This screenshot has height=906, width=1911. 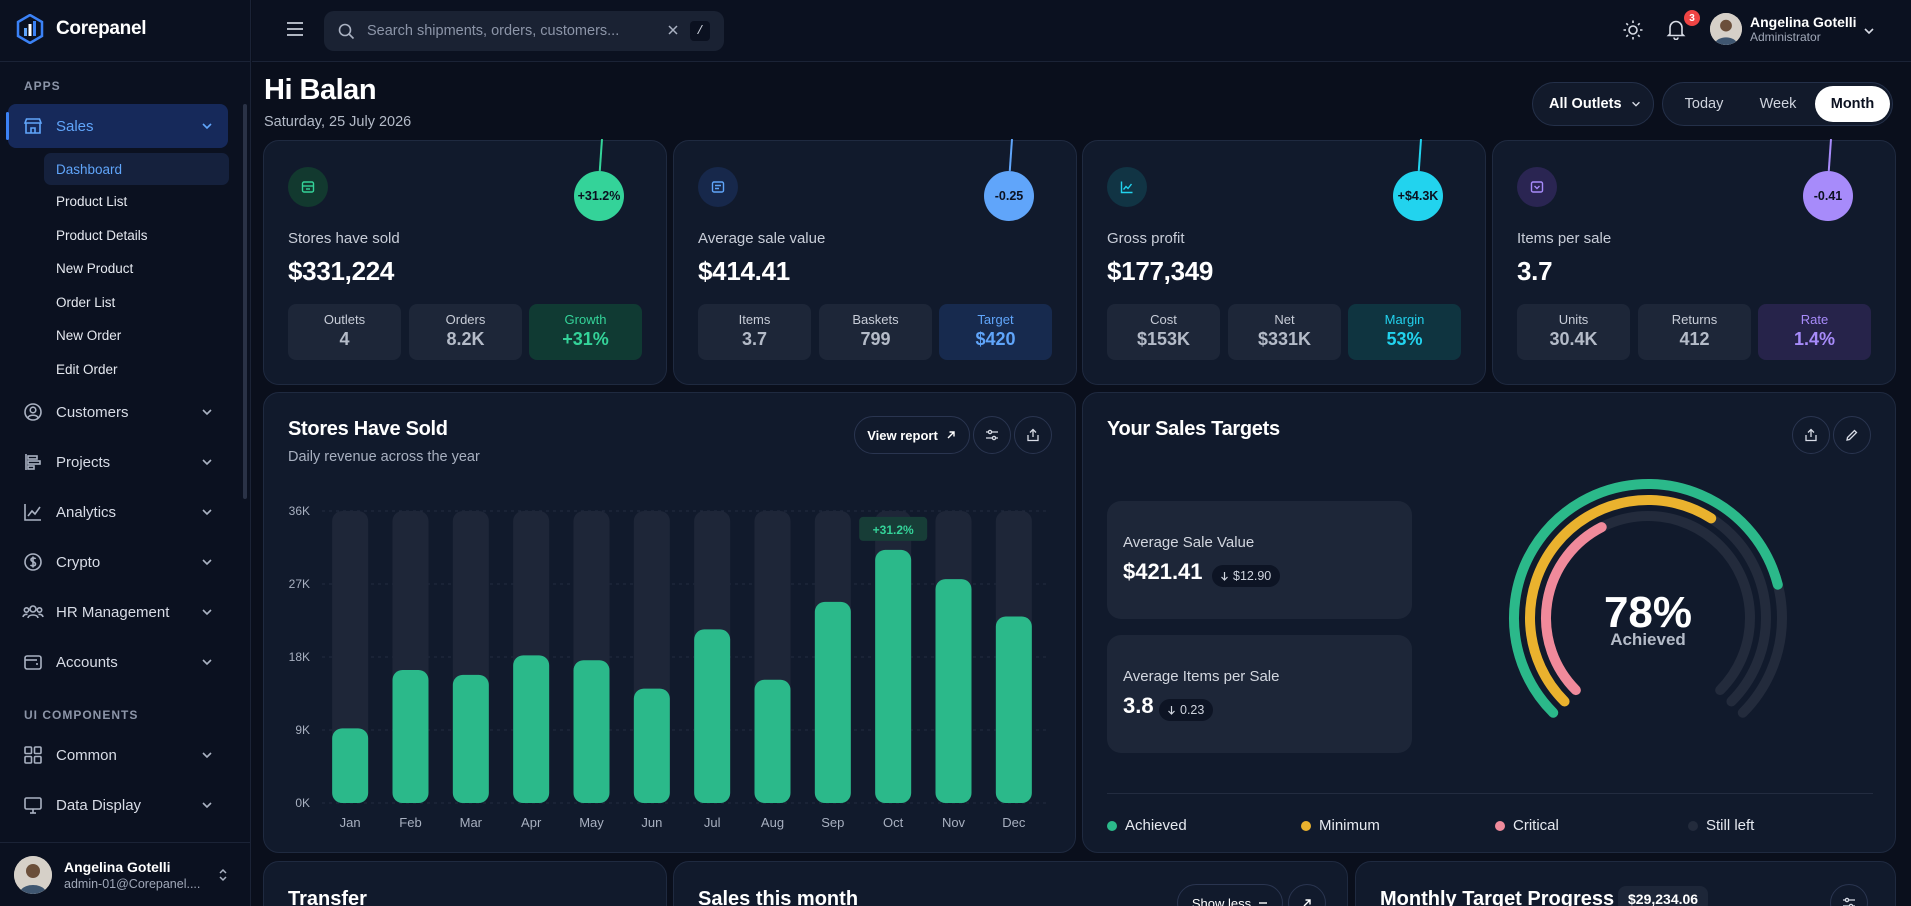 I want to click on period-week: Week, so click(x=1778, y=104).